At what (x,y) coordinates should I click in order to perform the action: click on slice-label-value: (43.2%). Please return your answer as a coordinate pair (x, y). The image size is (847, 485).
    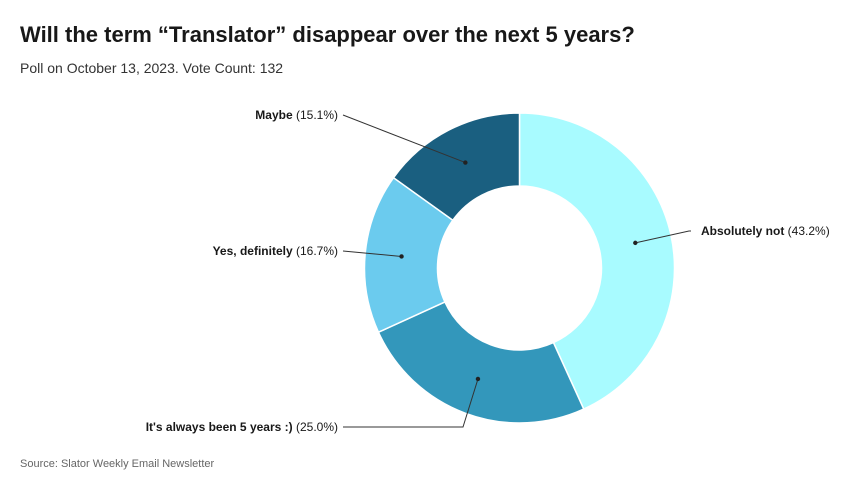
    Looking at the image, I should click on (809, 231).